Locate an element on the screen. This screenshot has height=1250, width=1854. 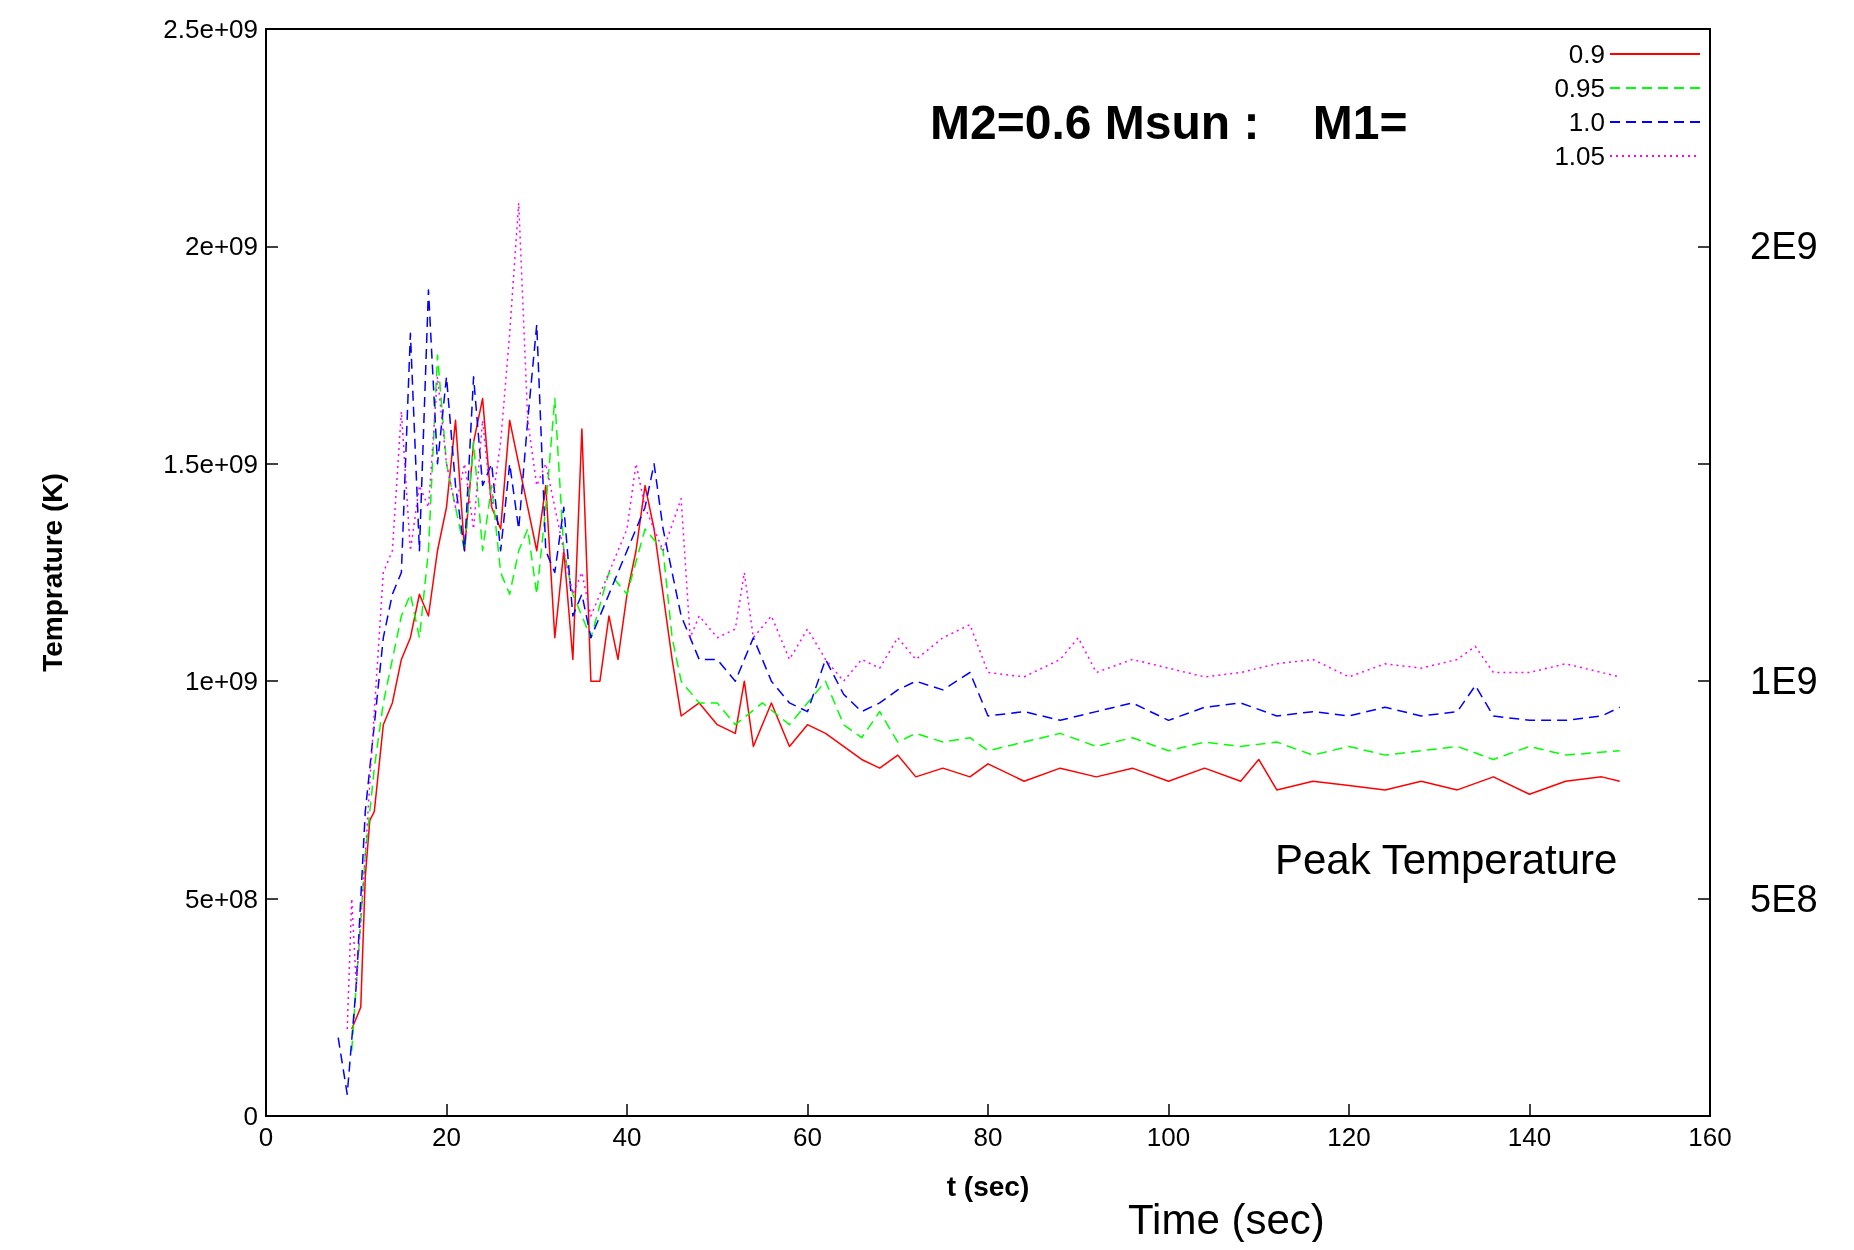
y-tick-label: 5e+08 is located at coordinates (221, 898).